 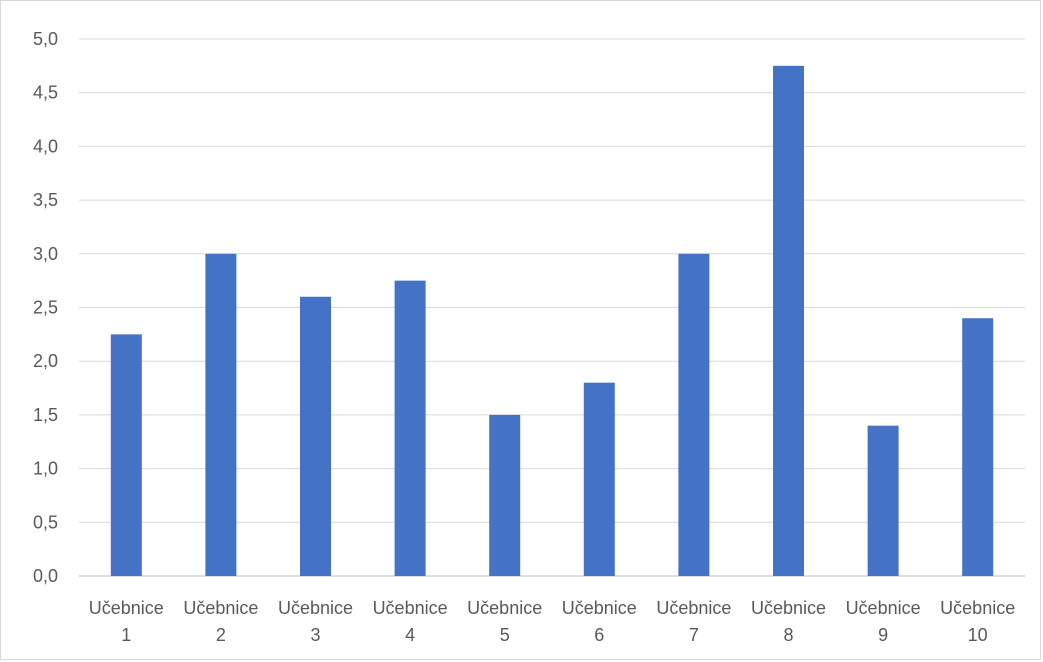 What do you see at coordinates (978, 635) in the screenshot?
I see `x-category-label: 10` at bounding box center [978, 635].